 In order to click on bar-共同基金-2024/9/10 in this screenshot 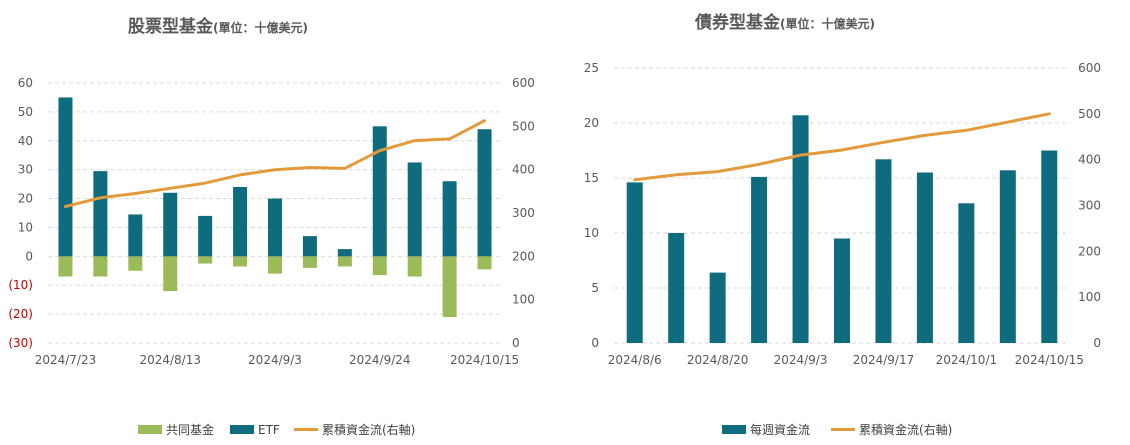, I will do `click(309, 262)`.